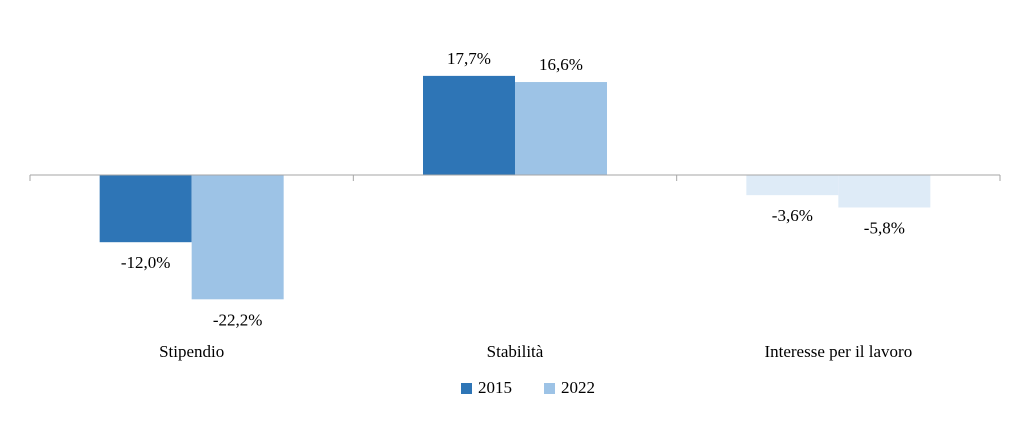  I want to click on axis-ticks, so click(515, 178).